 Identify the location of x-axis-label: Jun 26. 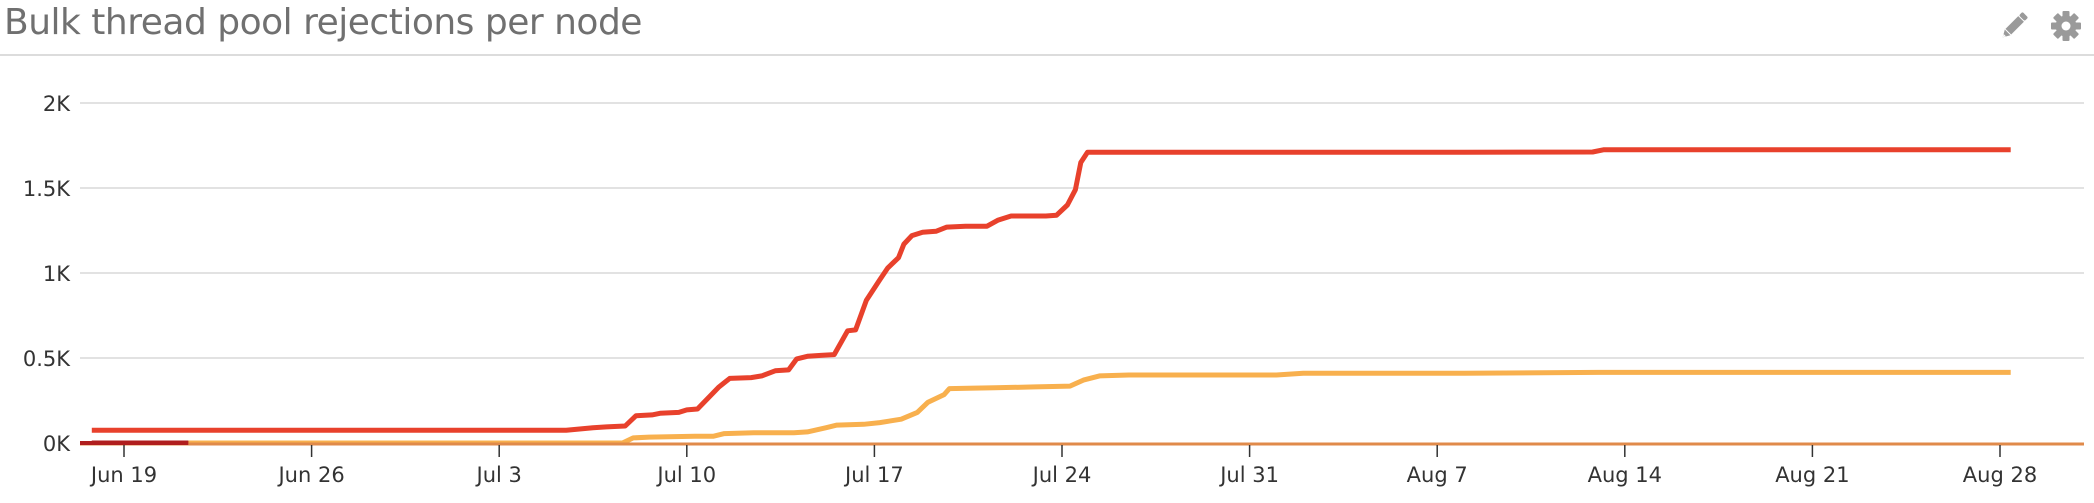
(310, 475).